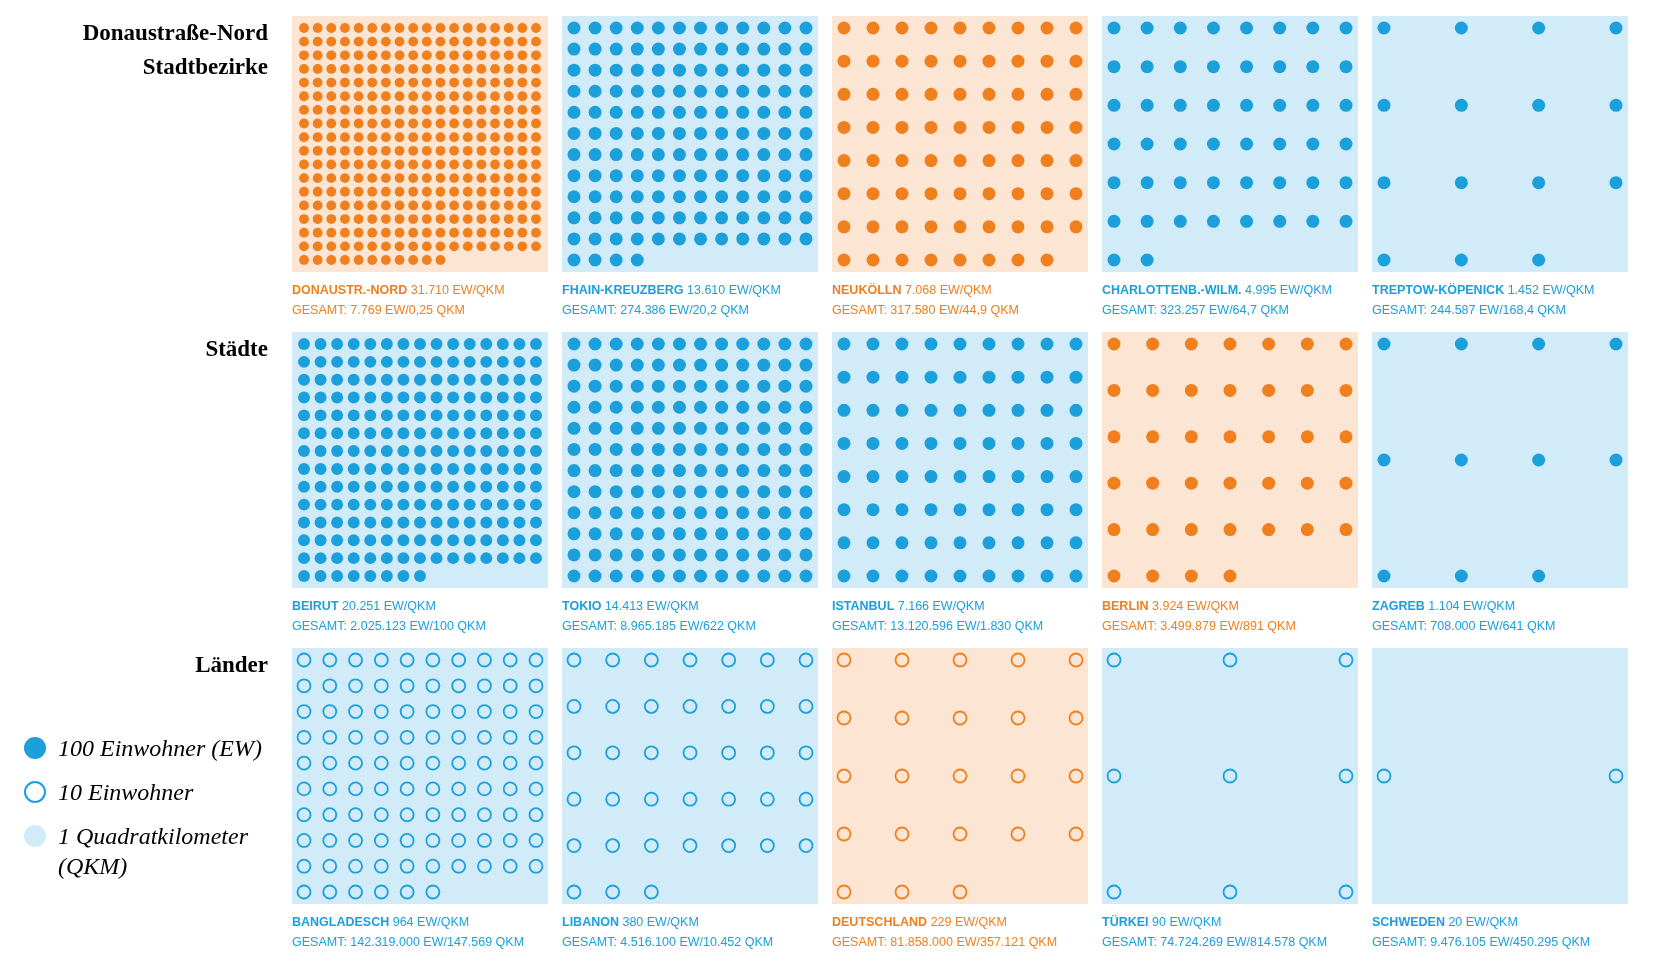 This screenshot has height=962, width=1659. I want to click on text: Städte, so click(236, 349).